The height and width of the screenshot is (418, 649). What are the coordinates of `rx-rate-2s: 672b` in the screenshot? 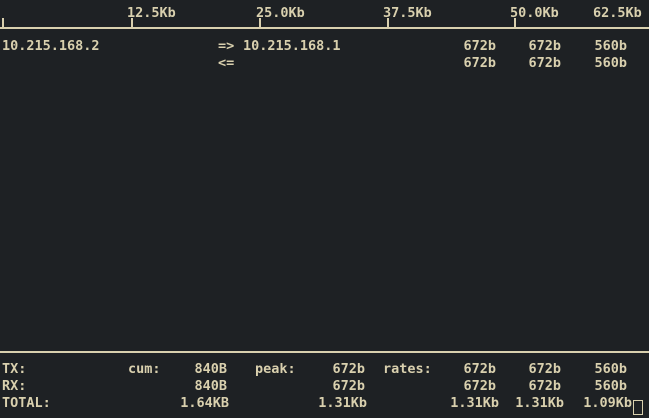 It's located at (479, 386).